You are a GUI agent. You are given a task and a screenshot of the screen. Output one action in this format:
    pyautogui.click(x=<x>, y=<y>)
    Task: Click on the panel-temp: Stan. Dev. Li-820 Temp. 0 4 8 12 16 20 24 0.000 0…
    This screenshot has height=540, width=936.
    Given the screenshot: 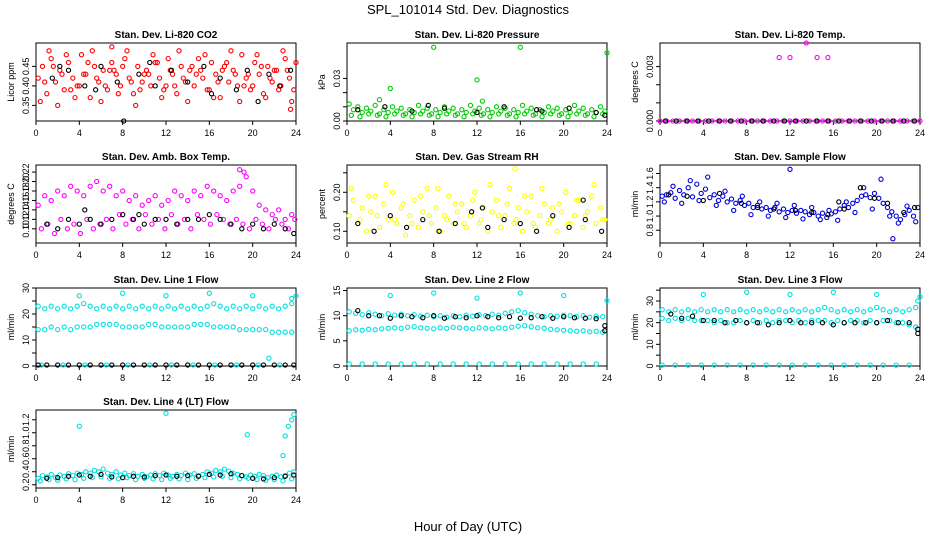 What is the action you would take?
    pyautogui.click(x=777, y=84)
    